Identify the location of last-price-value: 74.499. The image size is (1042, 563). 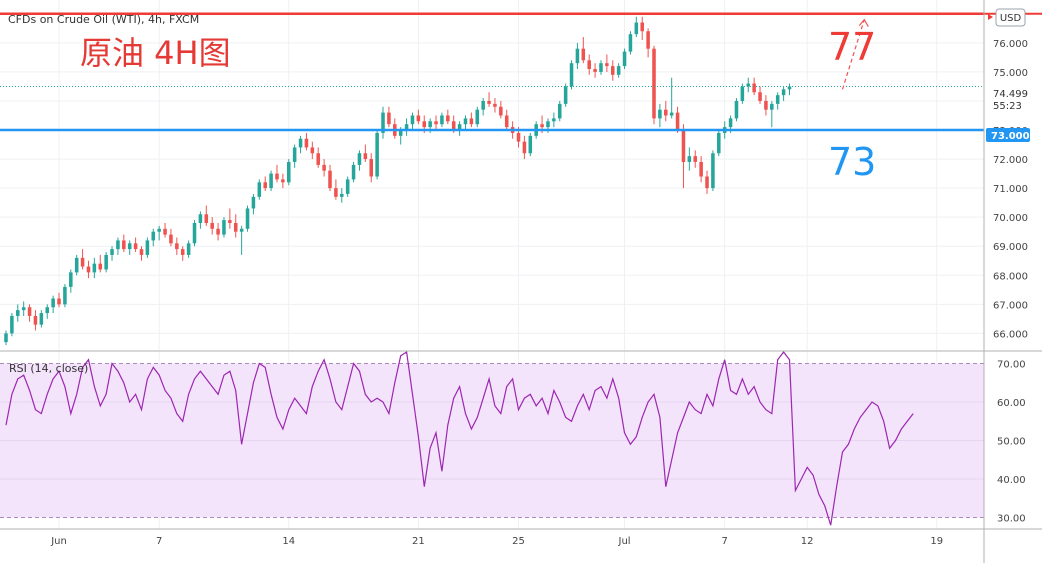
(1010, 94).